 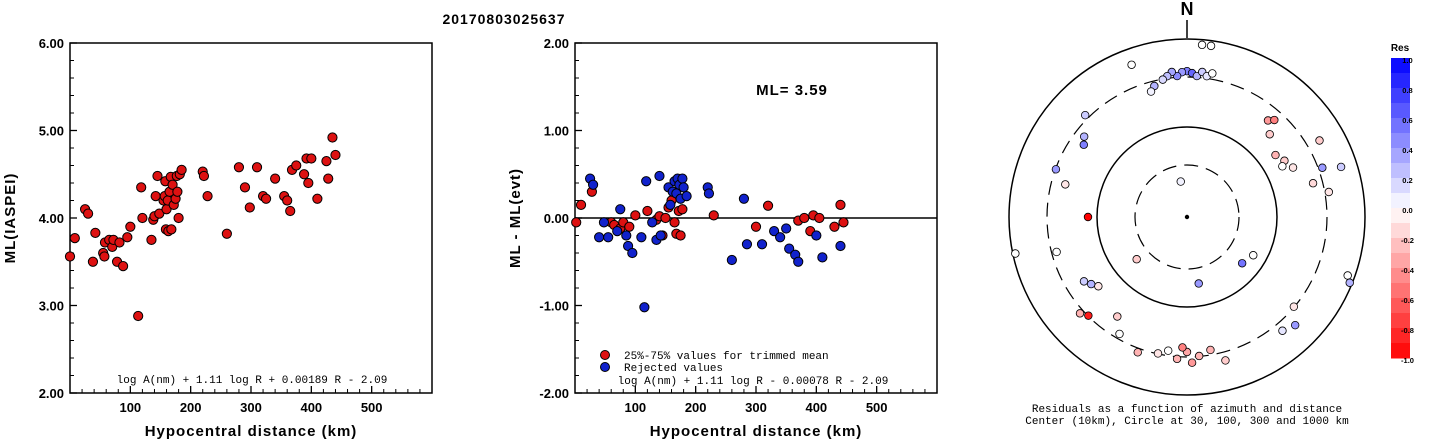 I want to click on ring-300km, so click(x=1187, y=217).